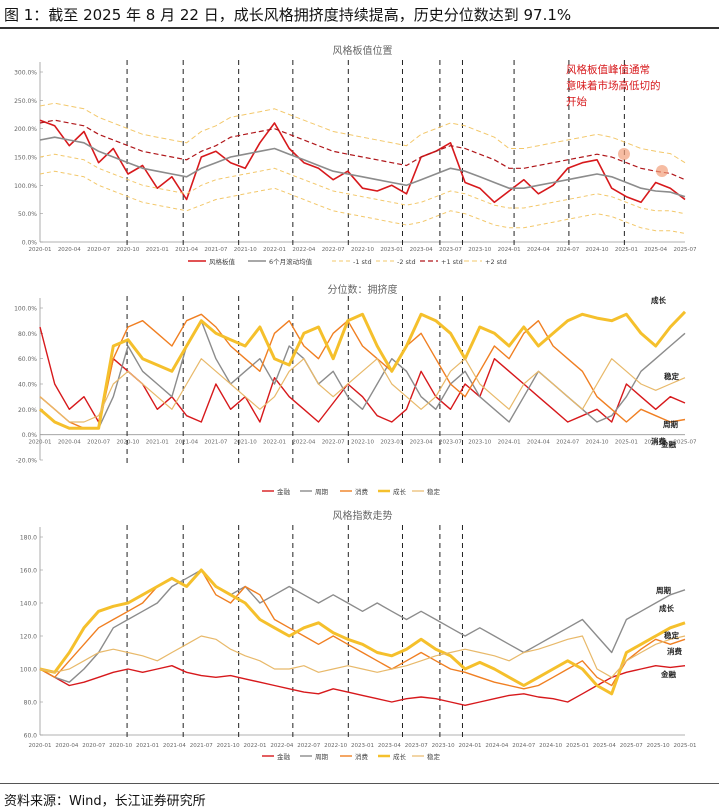 The width and height of the screenshot is (719, 810). What do you see at coordinates (363, 50) in the screenshot?
I see `chart-title: 风格板值位置` at bounding box center [363, 50].